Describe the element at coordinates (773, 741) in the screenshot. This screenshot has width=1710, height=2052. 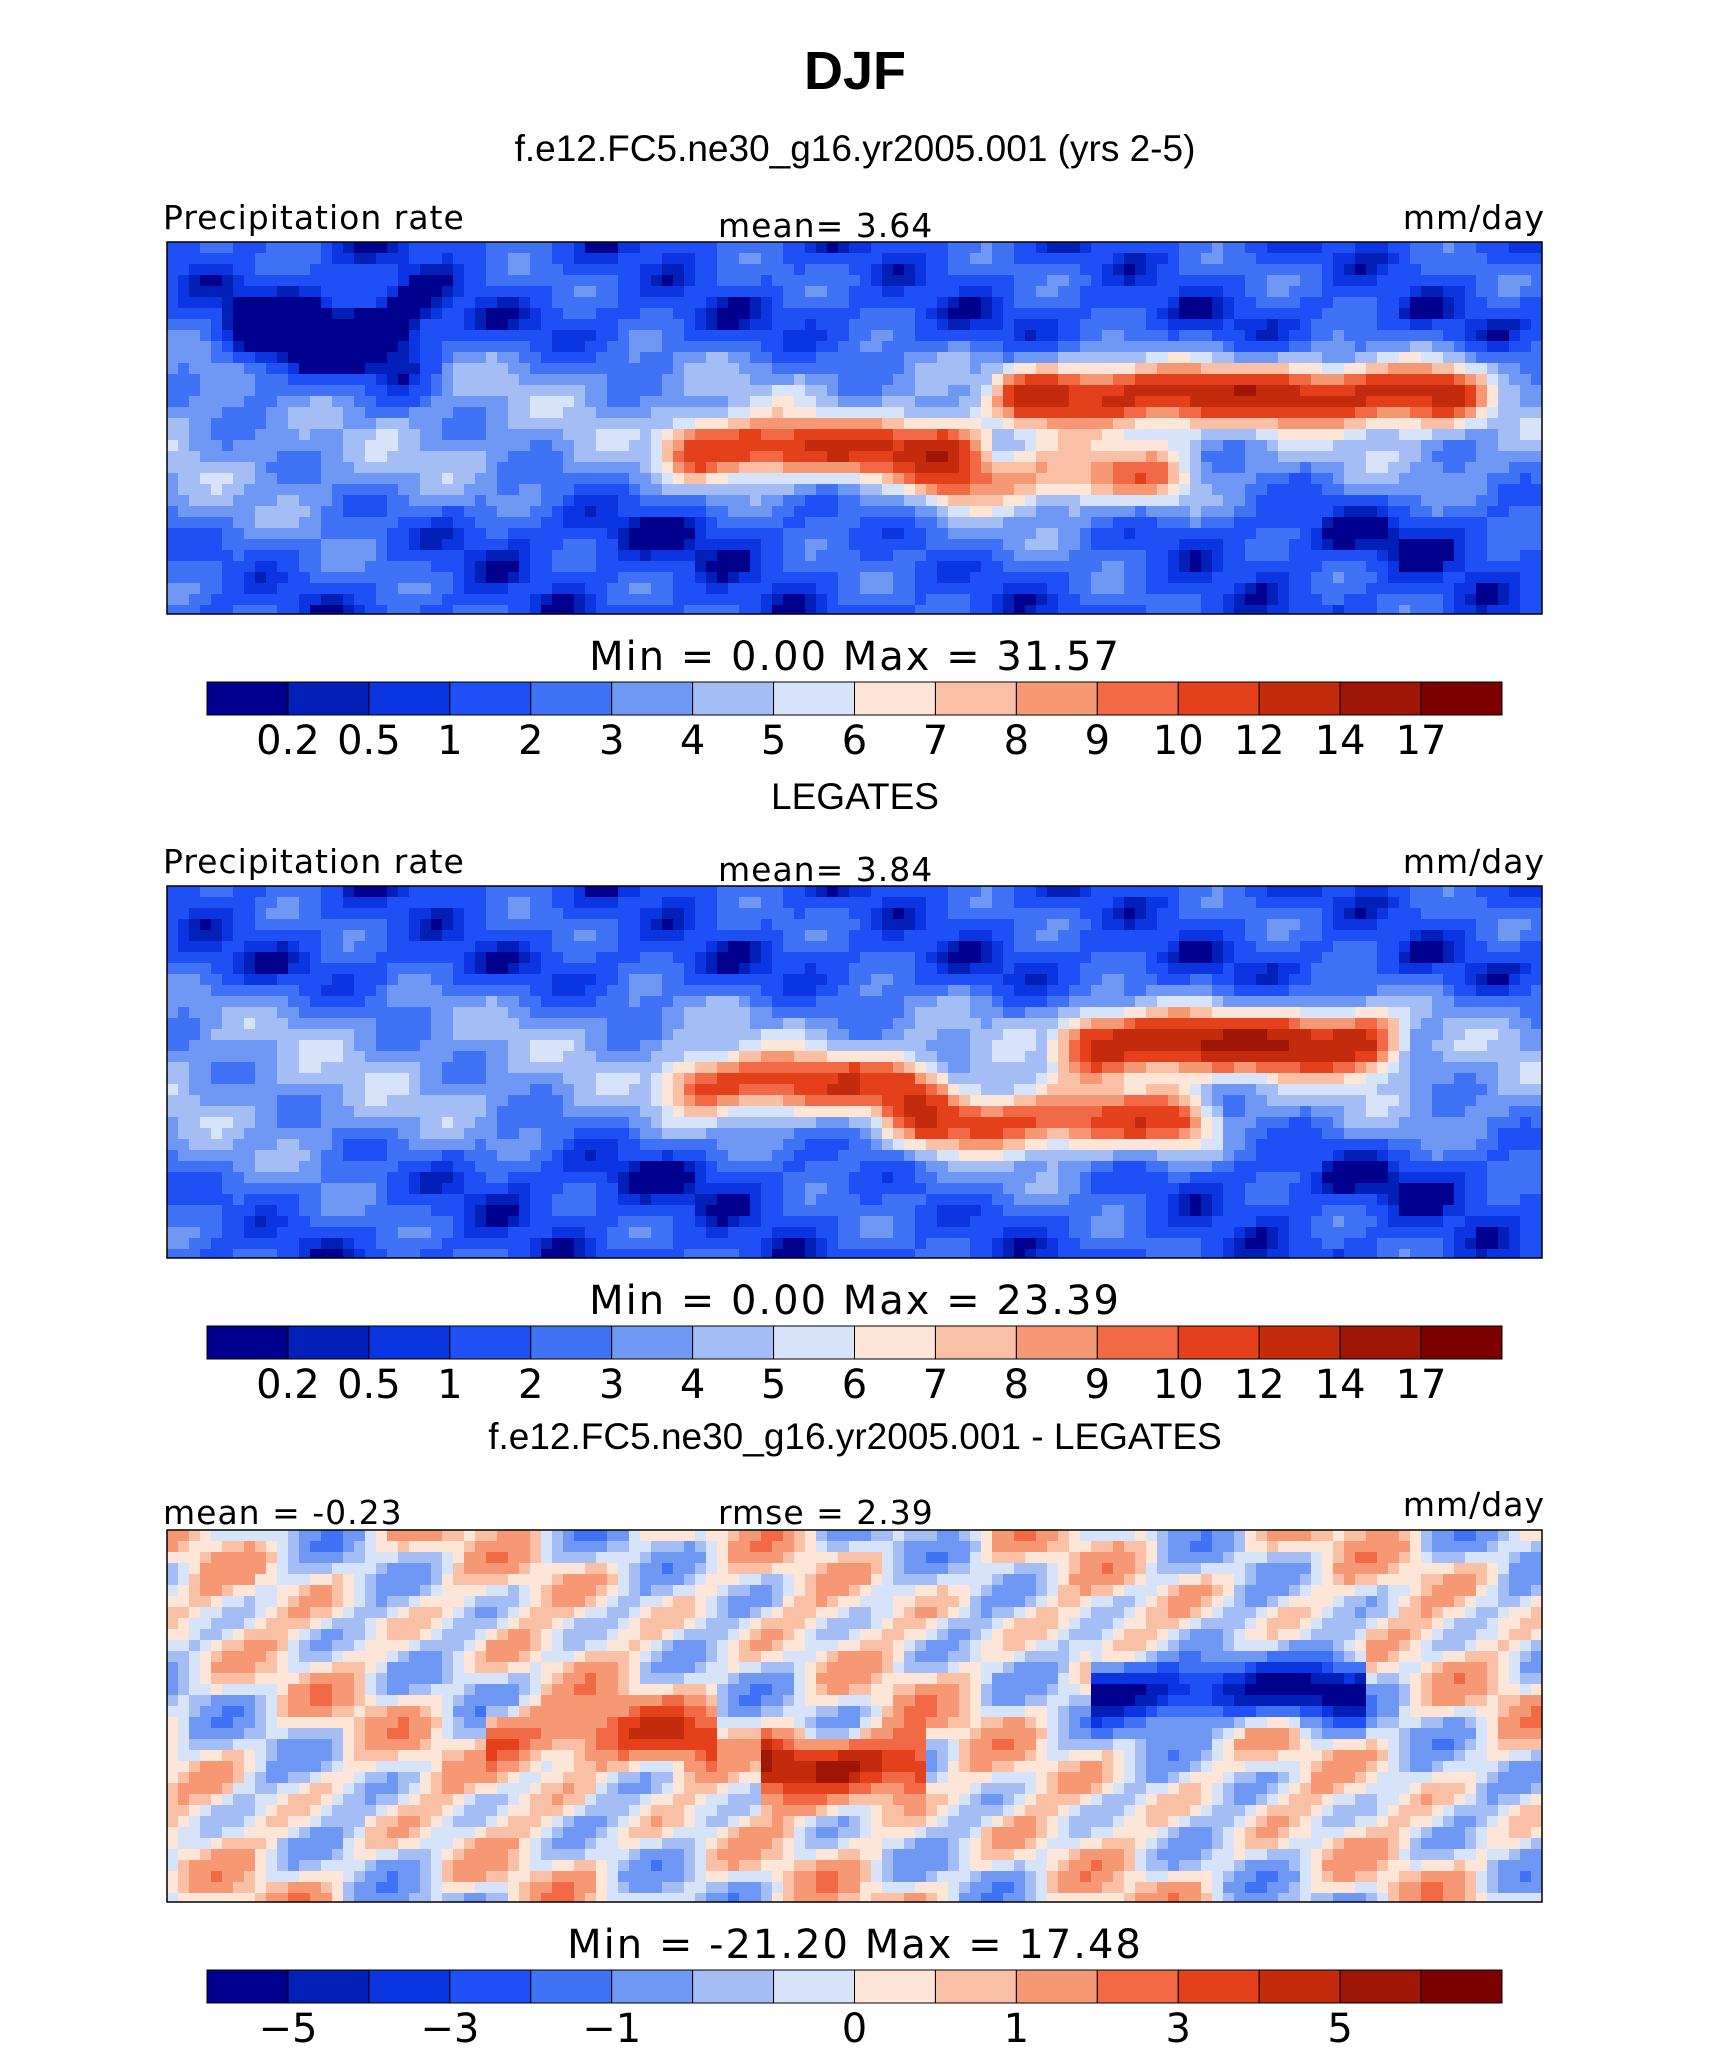
I see `colorbar-1-tick: 5` at that location.